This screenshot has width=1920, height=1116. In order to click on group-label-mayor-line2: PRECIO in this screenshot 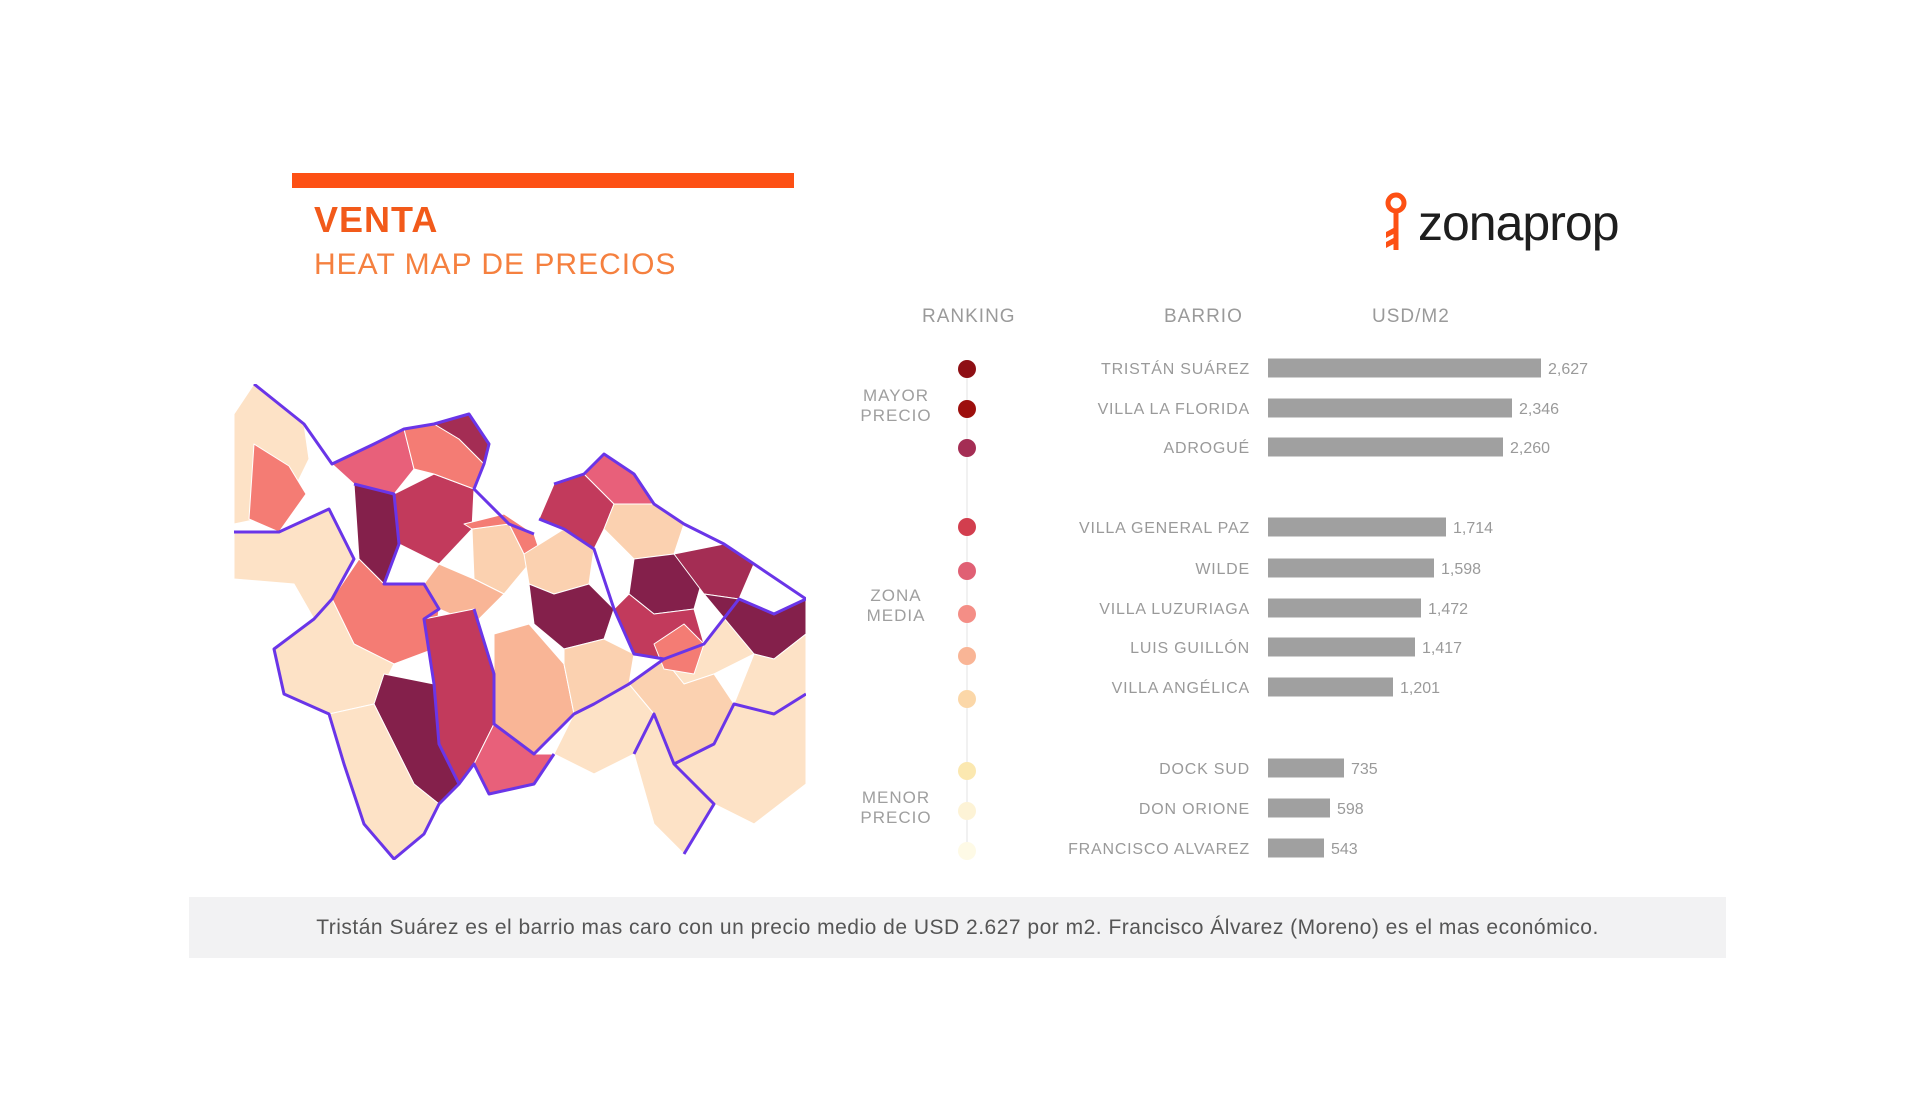, I will do `click(896, 415)`.